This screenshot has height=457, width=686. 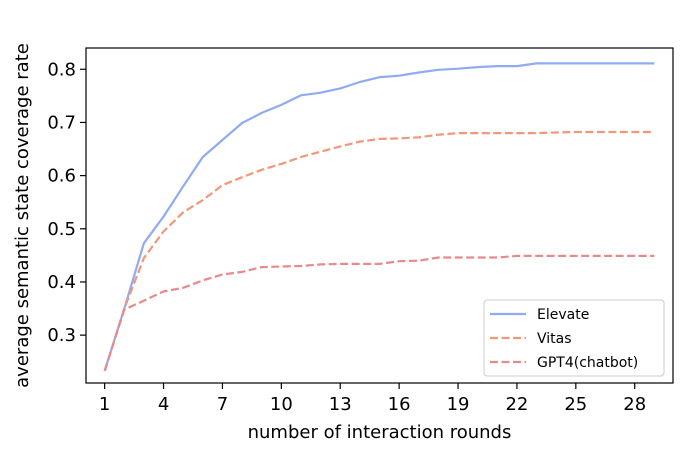 What do you see at coordinates (61, 282) in the screenshot?
I see `y-tick-label: 0.4` at bounding box center [61, 282].